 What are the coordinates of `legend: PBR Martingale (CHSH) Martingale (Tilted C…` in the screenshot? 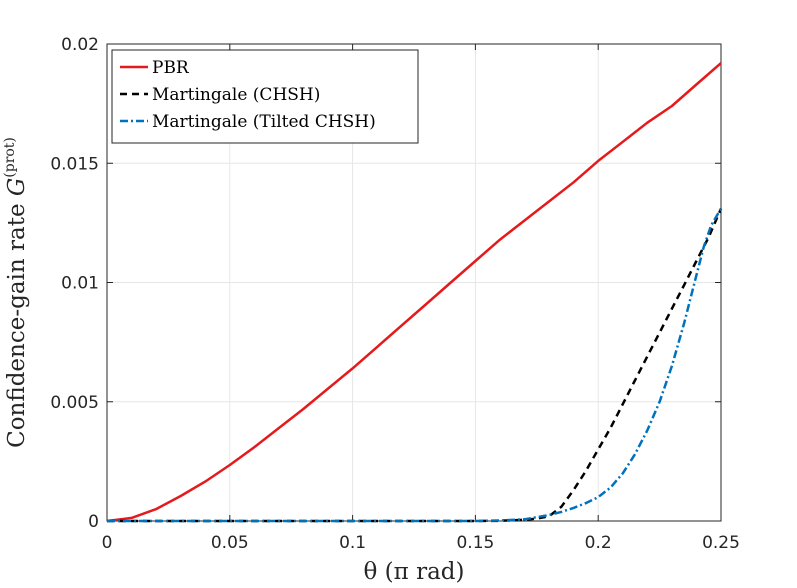 It's located at (265, 96).